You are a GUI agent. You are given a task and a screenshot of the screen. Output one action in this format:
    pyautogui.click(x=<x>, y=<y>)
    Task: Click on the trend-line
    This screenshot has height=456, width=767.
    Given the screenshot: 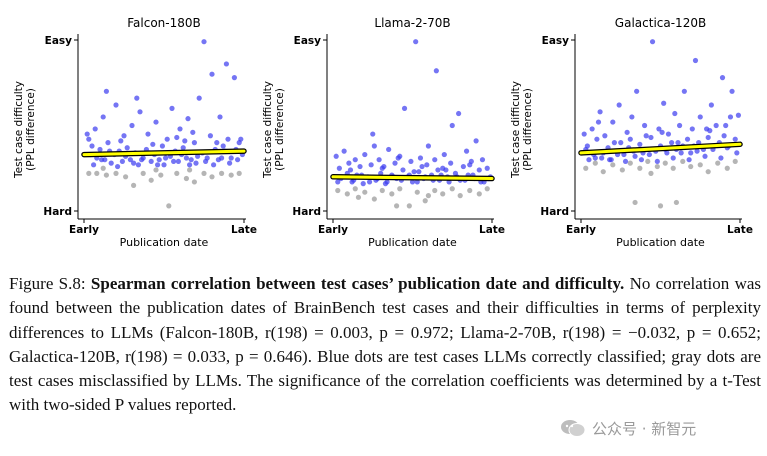 What is the action you would take?
    pyautogui.click(x=164, y=153)
    